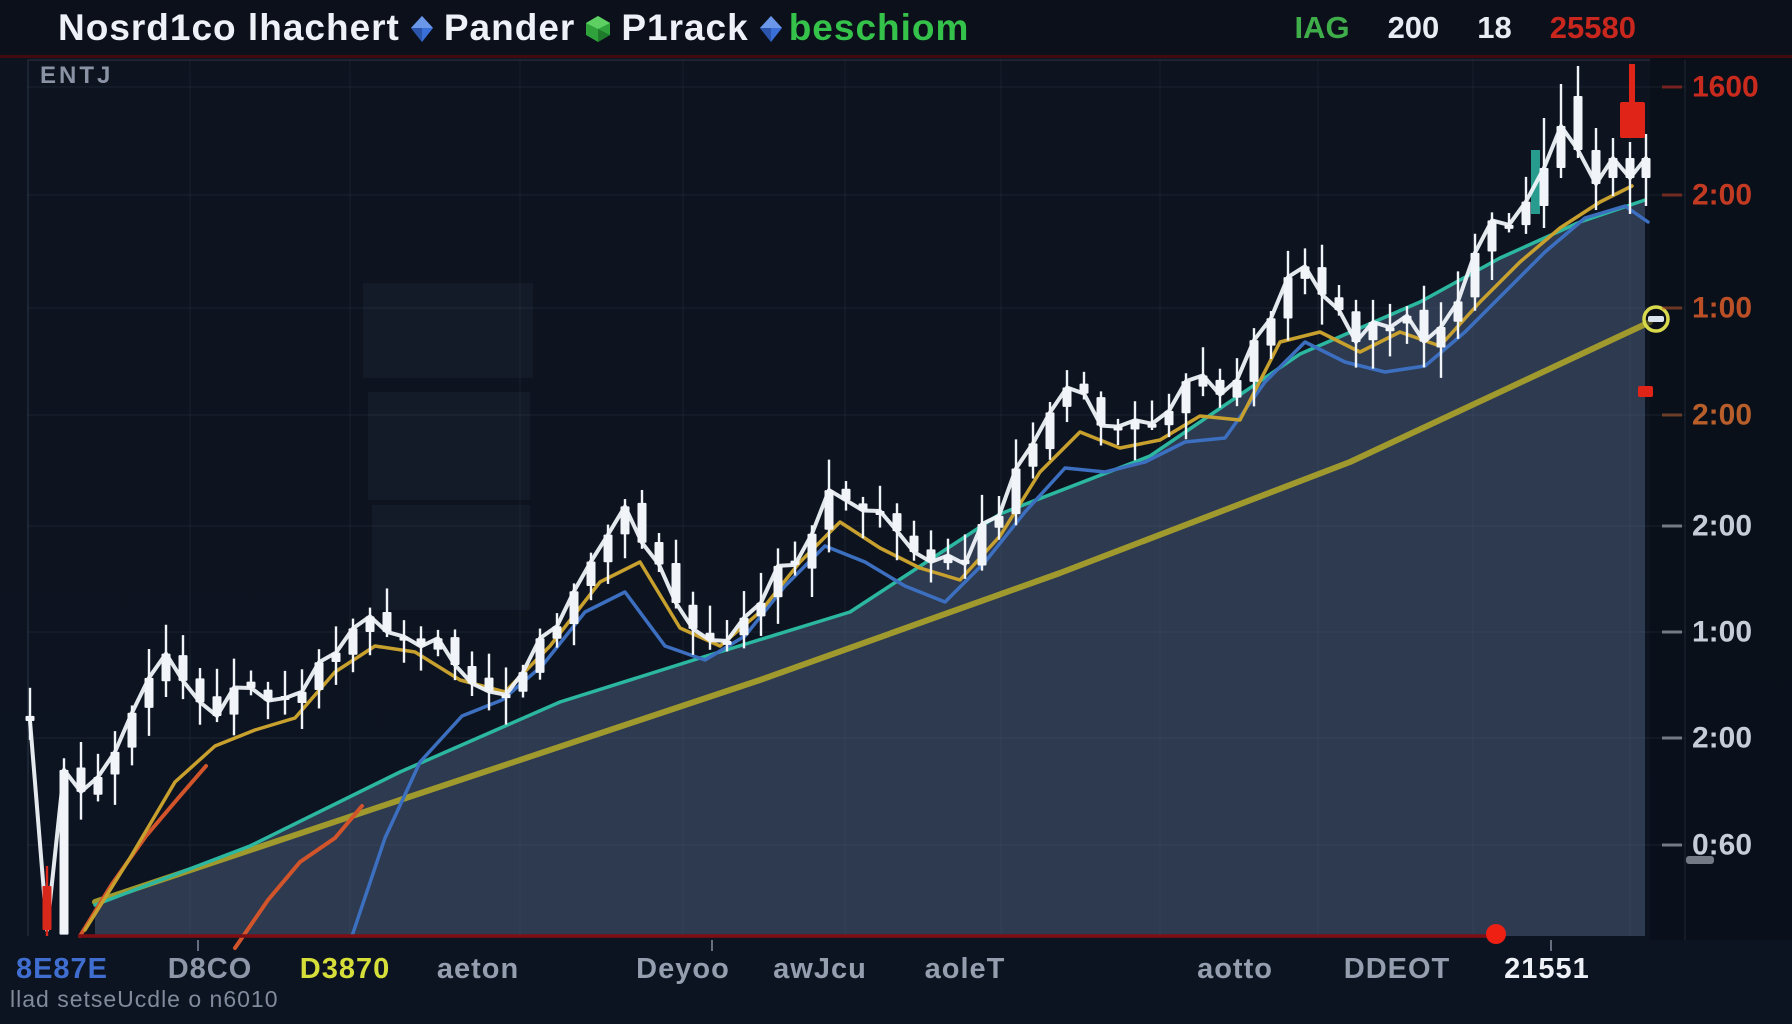 The height and width of the screenshot is (1024, 1792). Describe the element at coordinates (144, 999) in the screenshot. I see `x-axis-note: llad setseUcdle o n6010` at that location.